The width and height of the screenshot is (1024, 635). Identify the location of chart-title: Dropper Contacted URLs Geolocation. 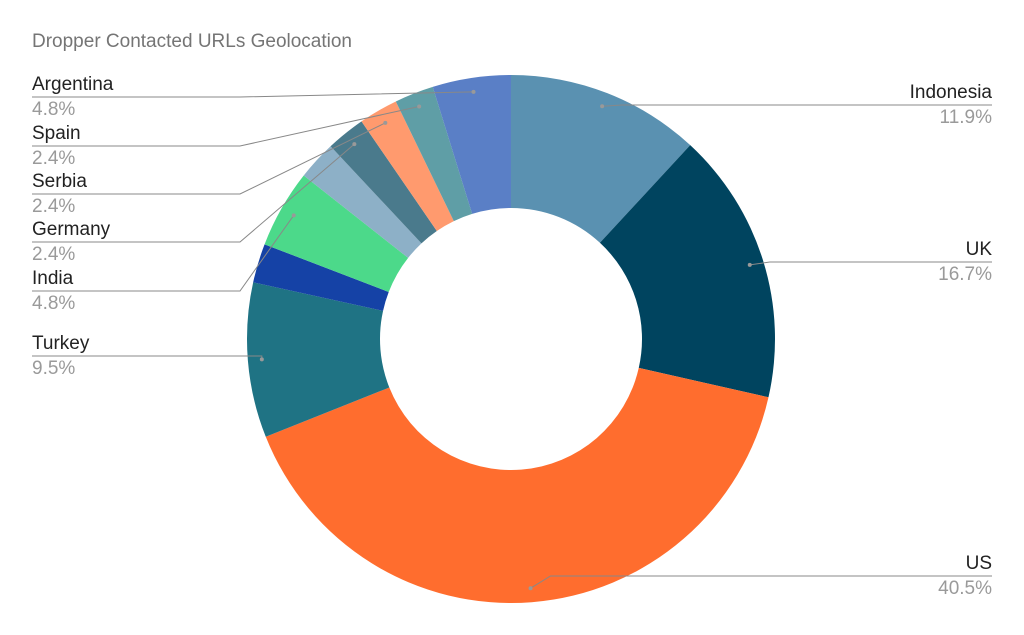
(192, 41).